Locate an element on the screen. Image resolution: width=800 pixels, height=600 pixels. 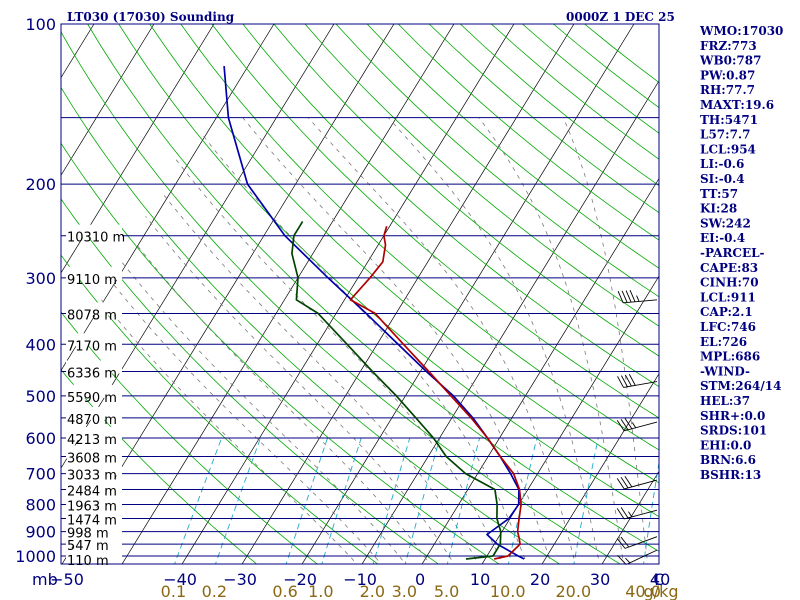
height-label: 6336 m is located at coordinates (92, 374).